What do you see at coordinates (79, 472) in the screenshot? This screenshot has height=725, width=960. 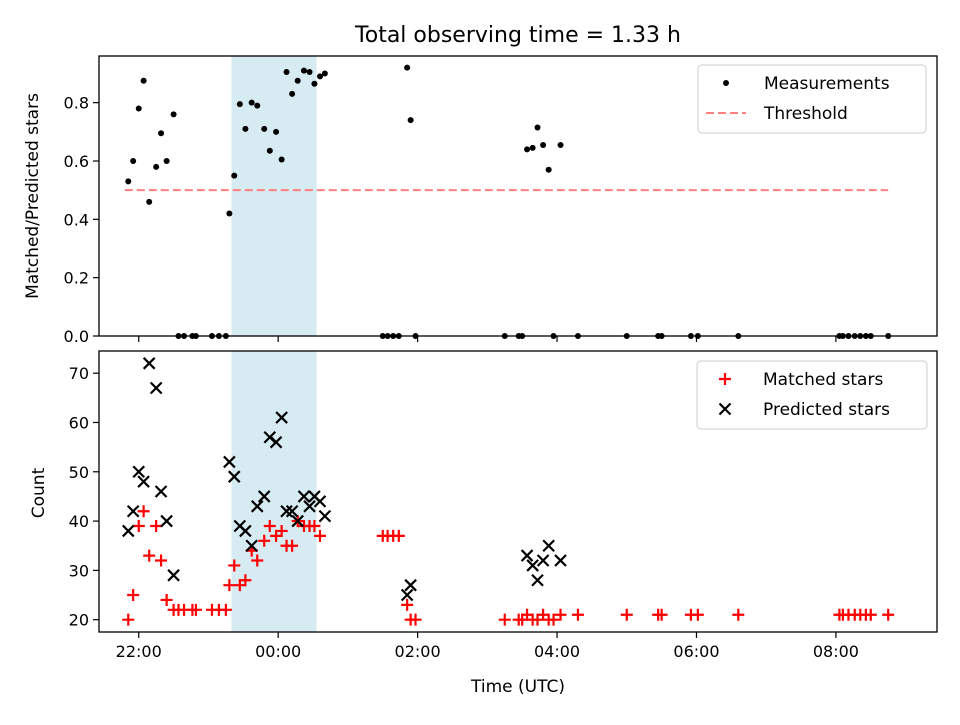 I see `bottom-y-tick-label: 50` at bounding box center [79, 472].